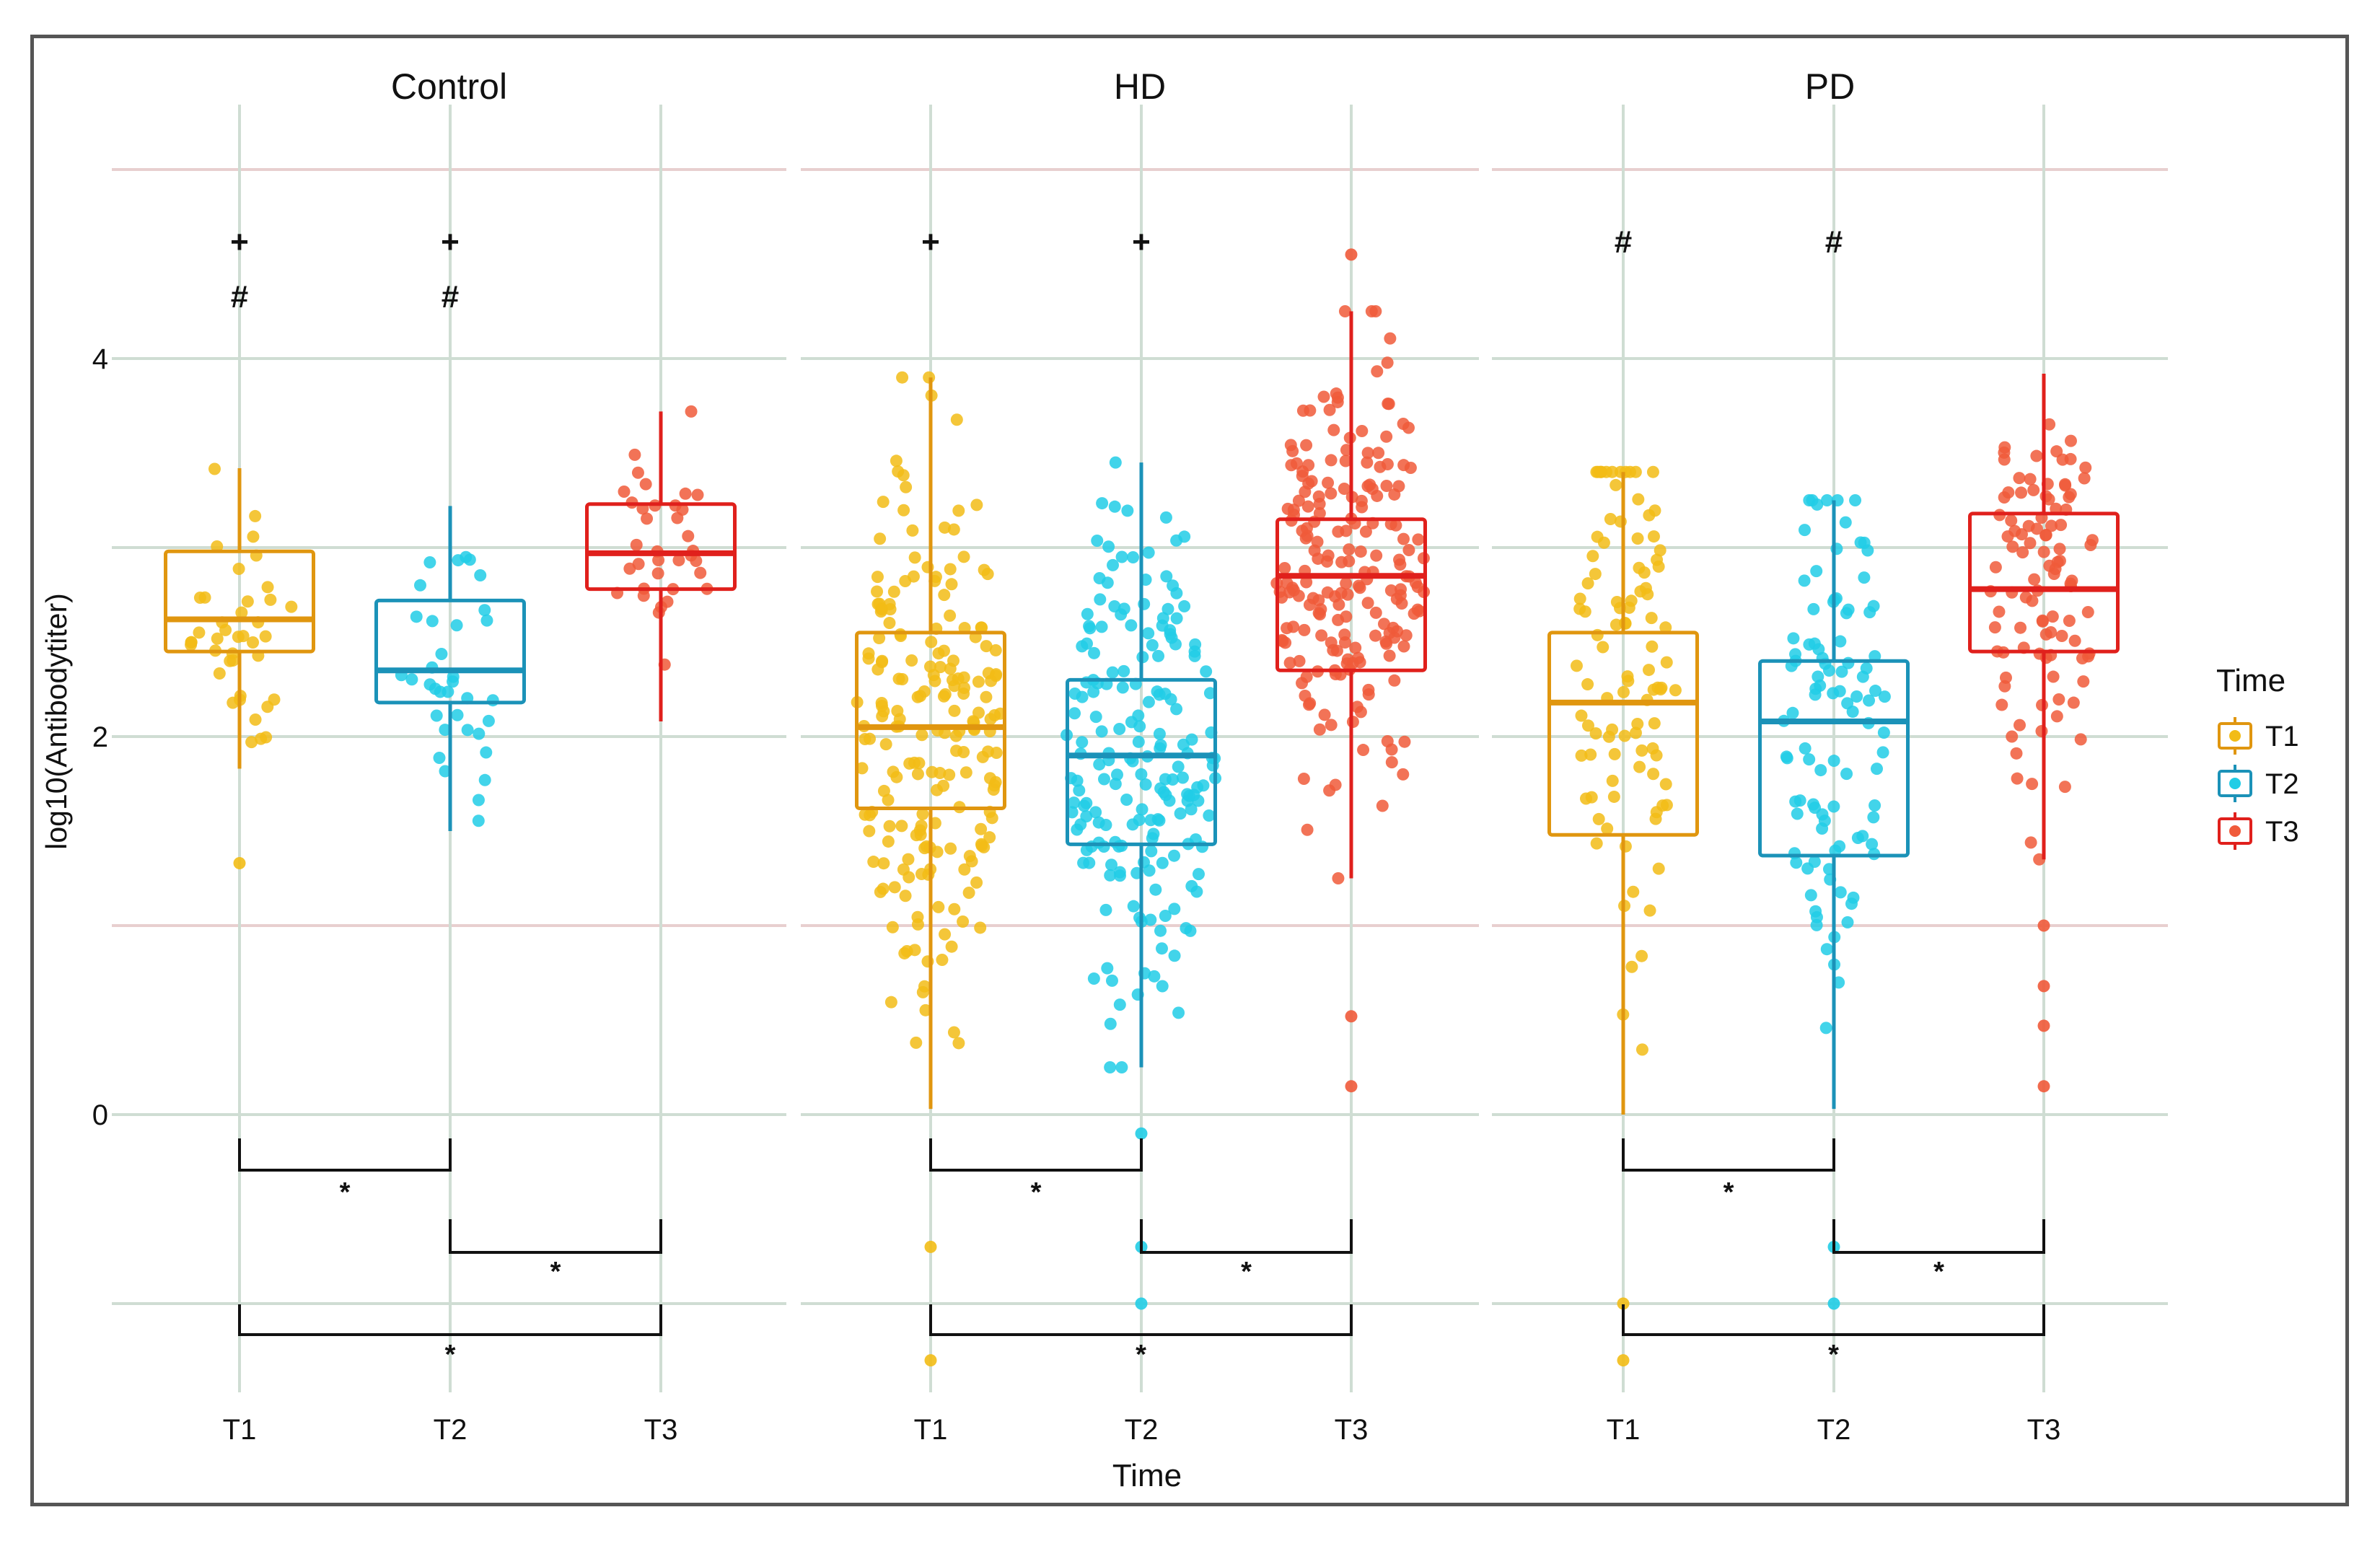 Image resolution: width=2380 pixels, height=1546 pixels. What do you see at coordinates (239, 242) in the screenshot?
I see `significance-marker: +` at bounding box center [239, 242].